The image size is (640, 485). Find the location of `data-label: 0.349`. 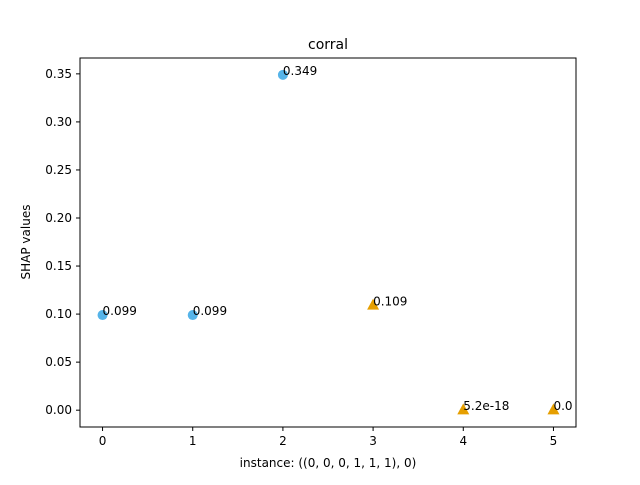

data-label: 0.349 is located at coordinates (300, 71).